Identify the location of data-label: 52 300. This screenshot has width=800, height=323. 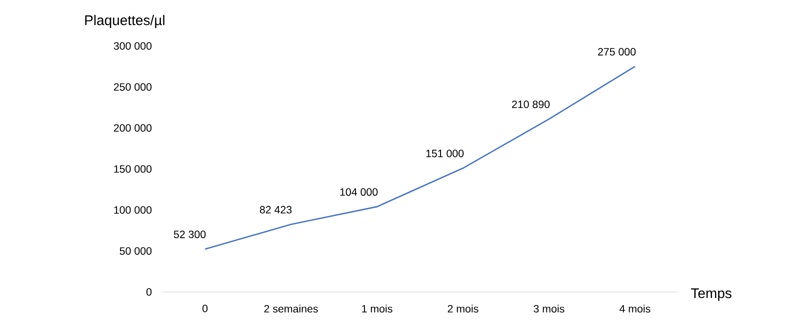
(190, 234).